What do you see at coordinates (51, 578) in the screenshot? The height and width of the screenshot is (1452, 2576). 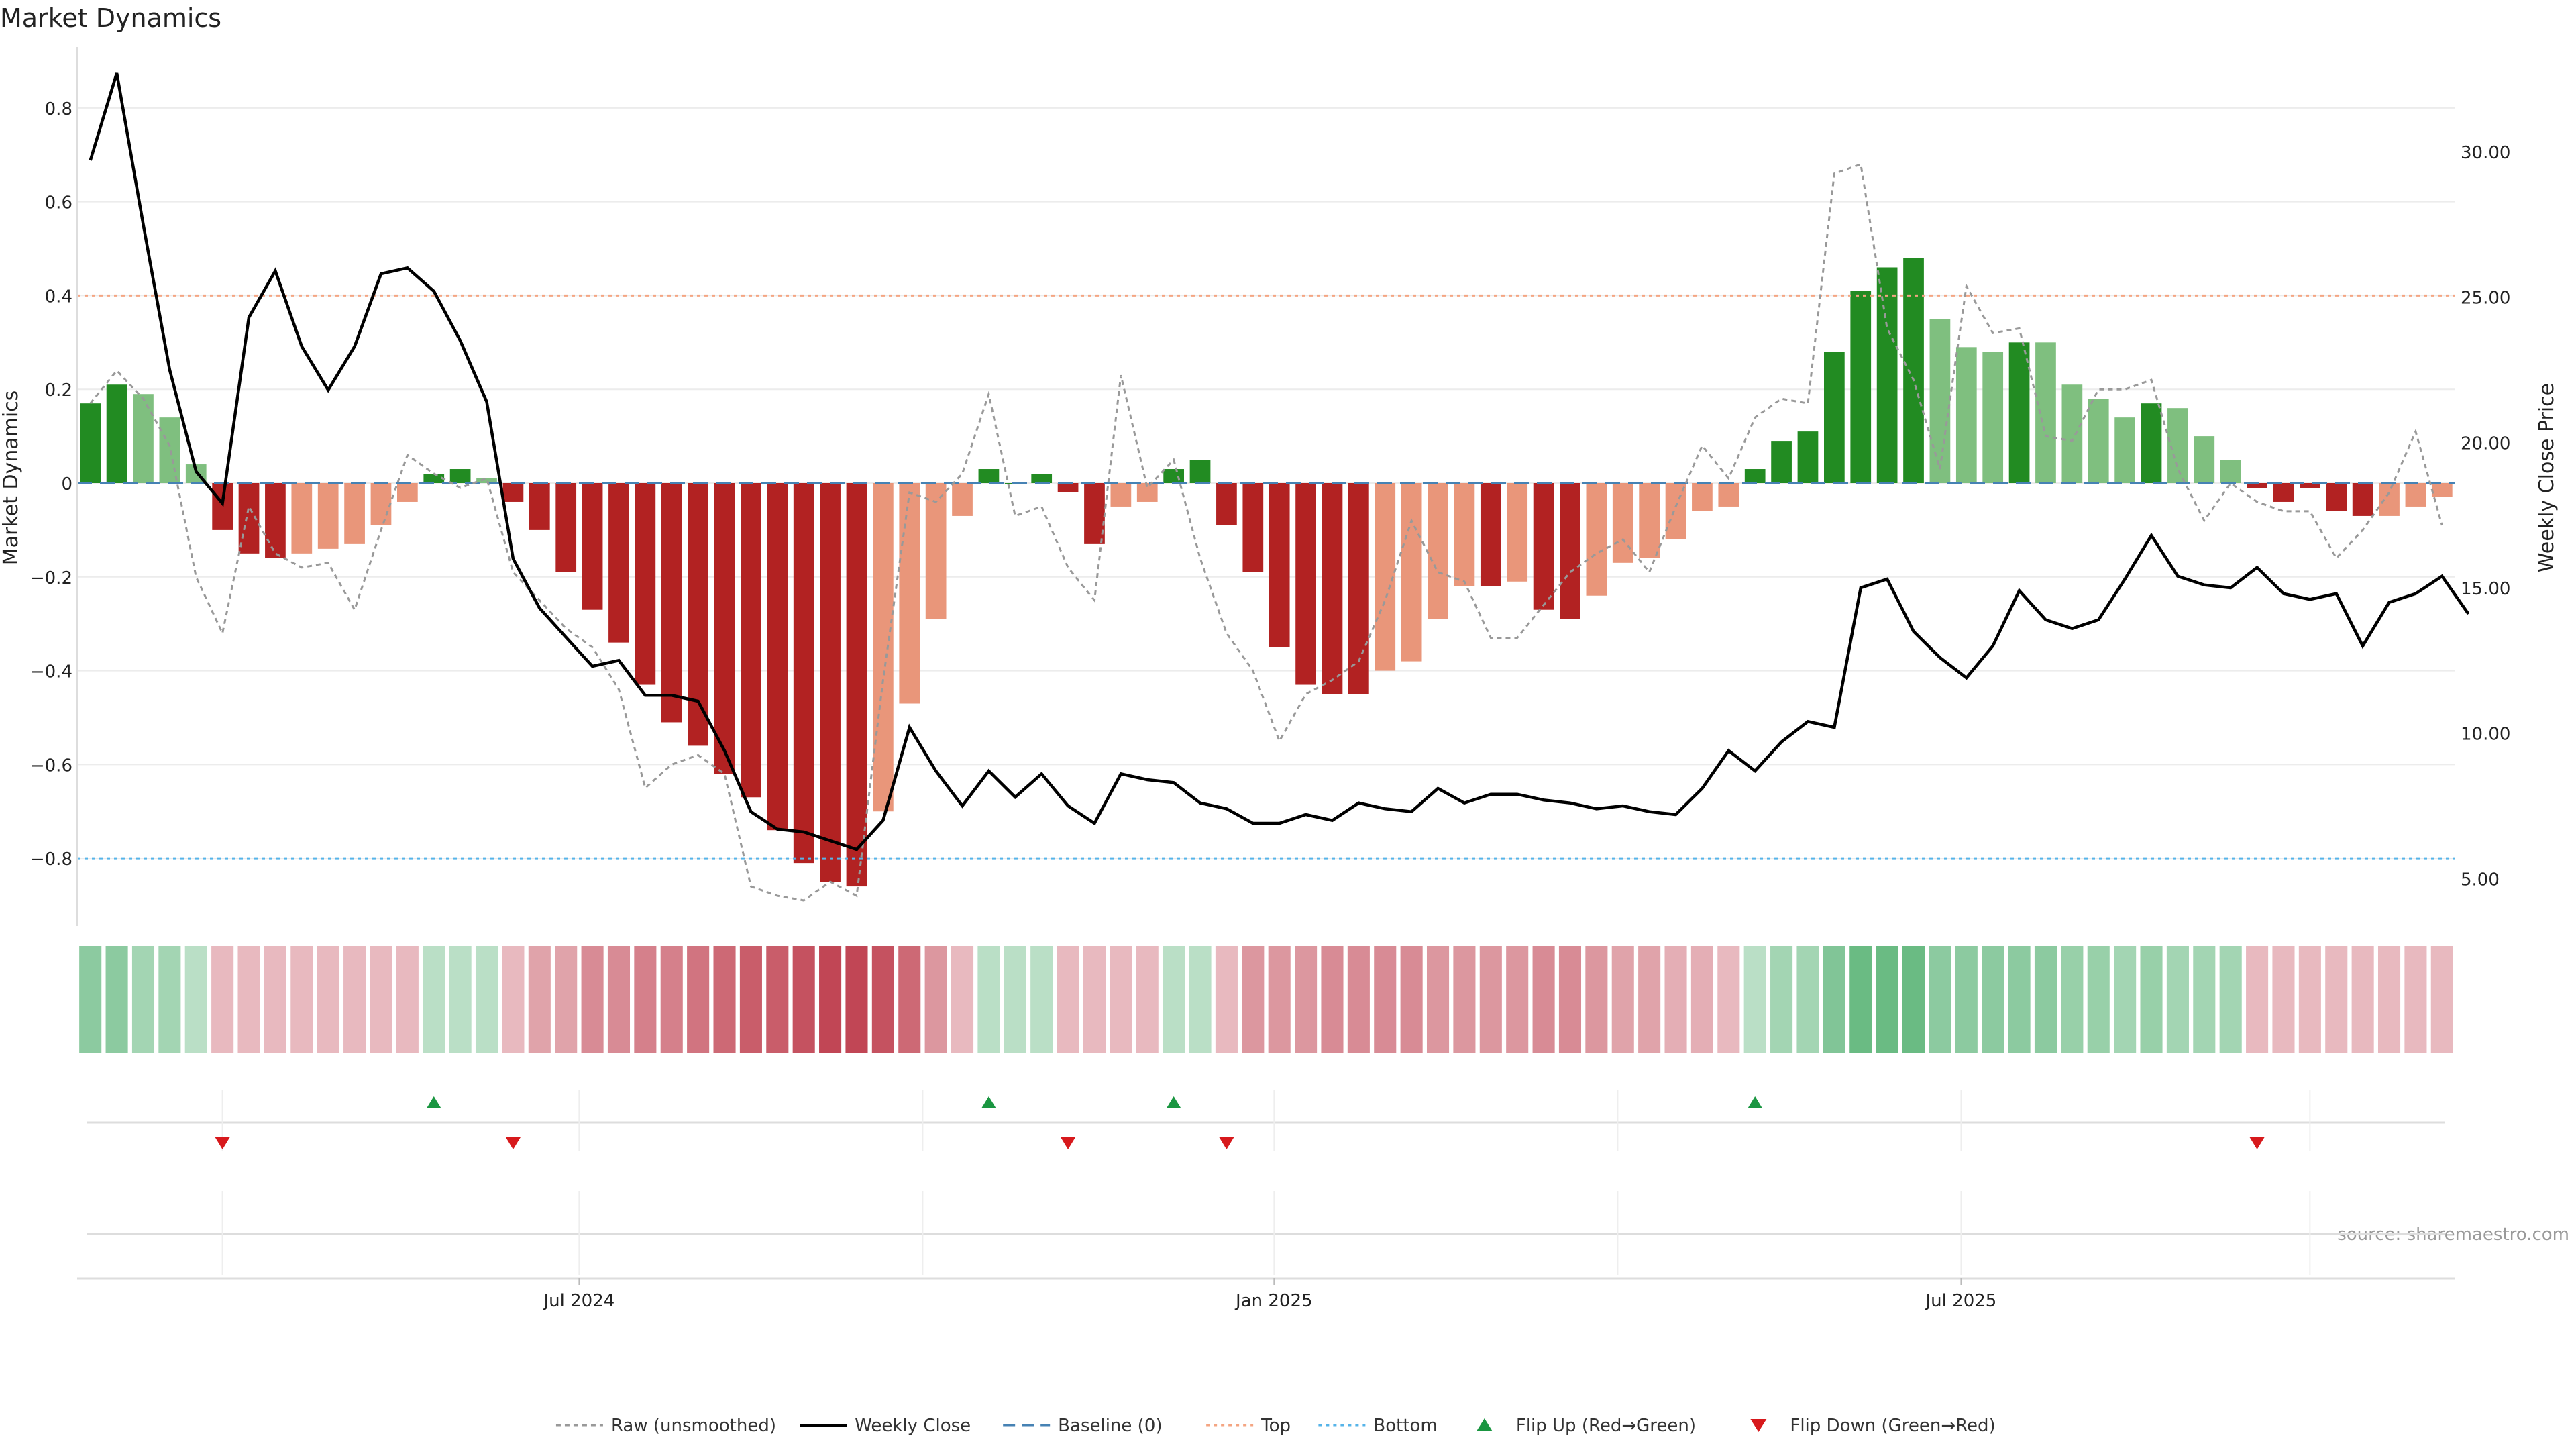 I see `y-left-tick-label: −0.2` at bounding box center [51, 578].